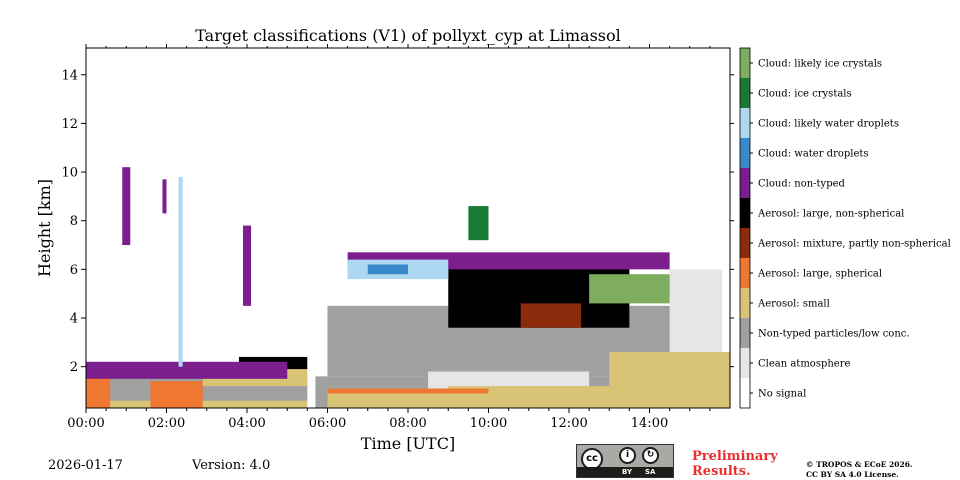 This screenshot has width=960, height=480. What do you see at coordinates (488, 423) in the screenshot?
I see `x-tick-label: 10:00` at bounding box center [488, 423].